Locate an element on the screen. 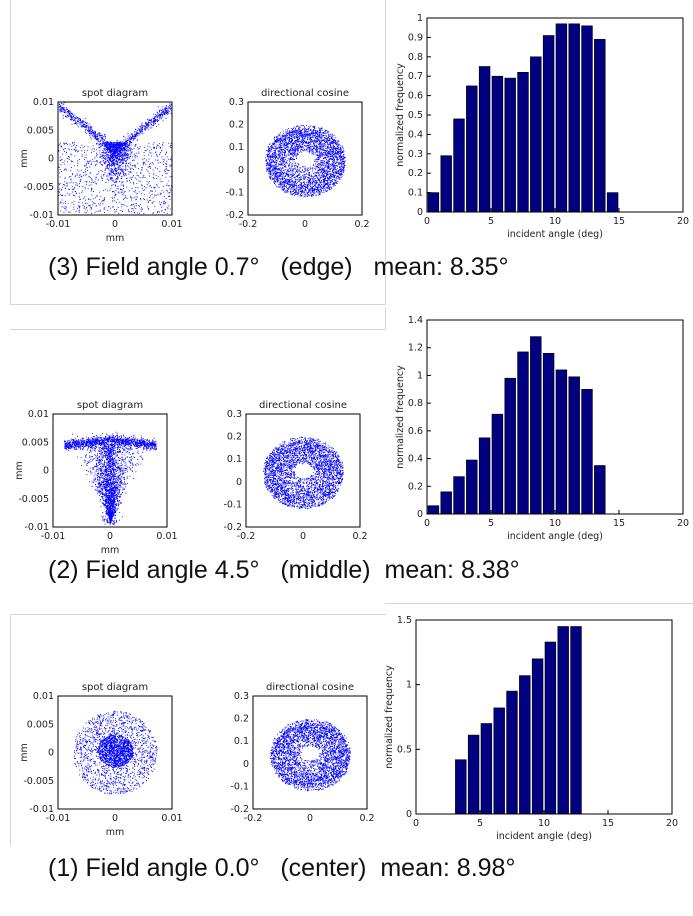  y-tick-label: 0.5 is located at coordinates (404, 749).